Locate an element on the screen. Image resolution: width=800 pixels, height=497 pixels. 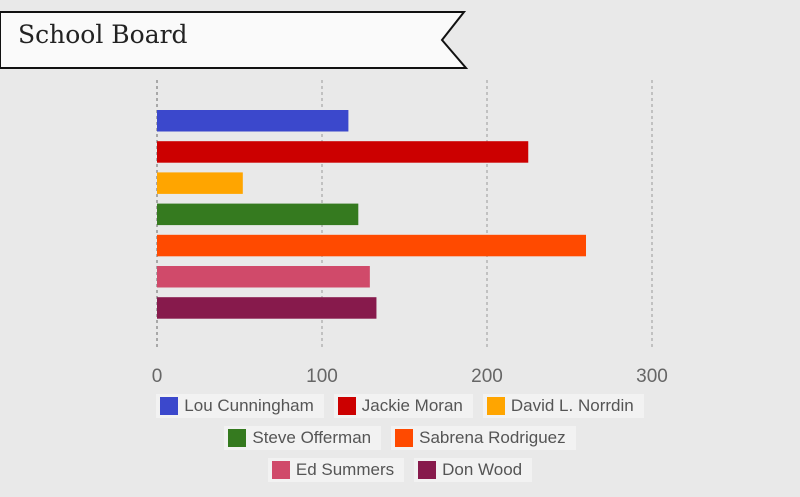
legend-item: Sabrena Rodriguez is located at coordinates (483, 438).